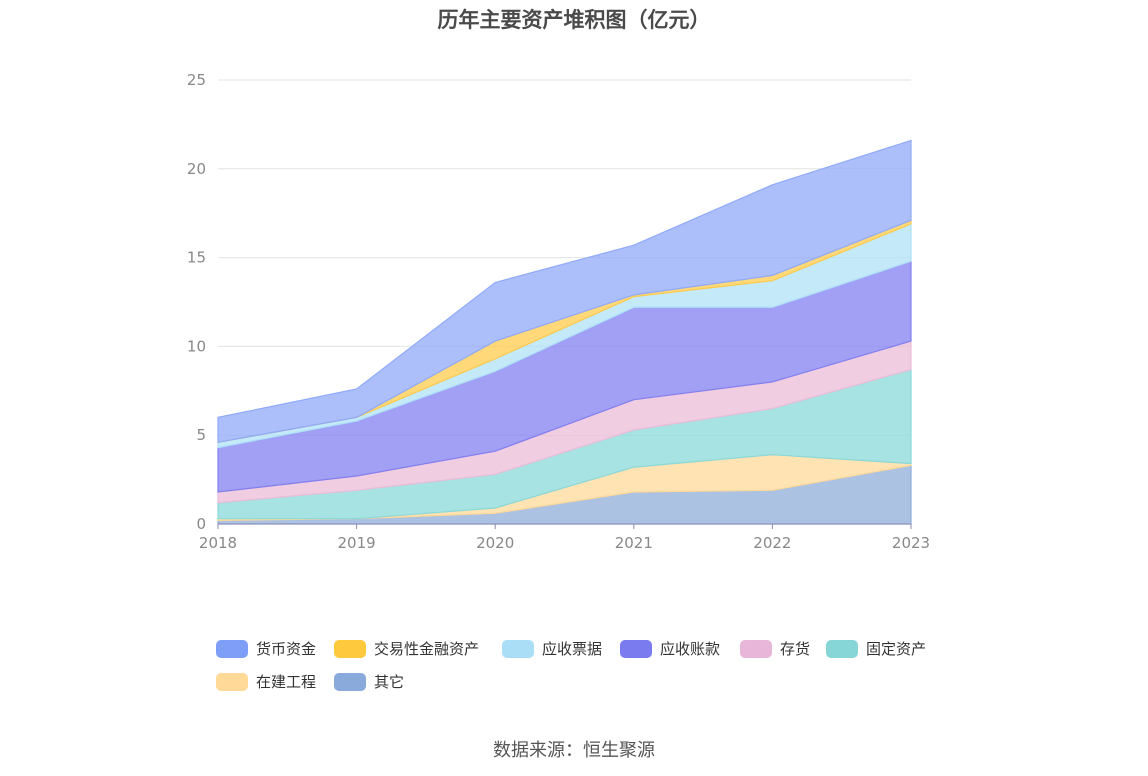  What do you see at coordinates (896, 649) in the screenshot?
I see `legend-label: 固定资产` at bounding box center [896, 649].